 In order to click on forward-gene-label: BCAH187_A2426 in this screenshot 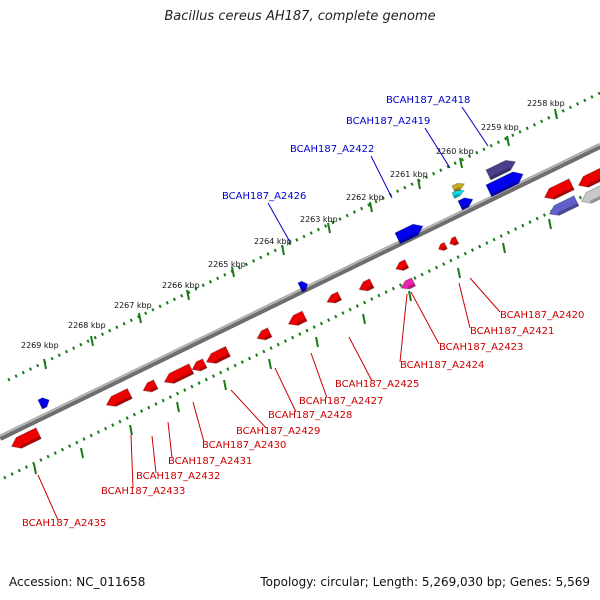, I will do `click(264, 196)`.